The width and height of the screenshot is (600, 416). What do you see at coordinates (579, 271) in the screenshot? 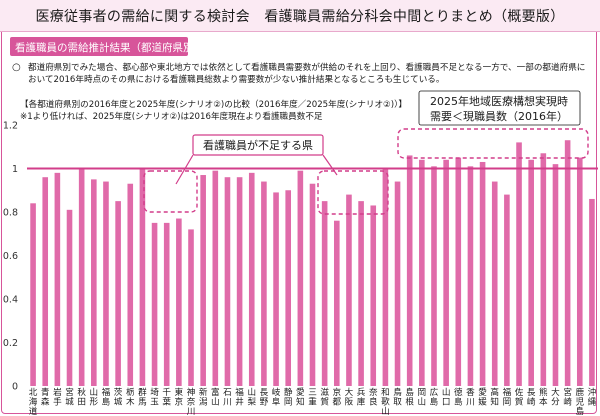
I see `bar-鹿児島` at bounding box center [579, 271].